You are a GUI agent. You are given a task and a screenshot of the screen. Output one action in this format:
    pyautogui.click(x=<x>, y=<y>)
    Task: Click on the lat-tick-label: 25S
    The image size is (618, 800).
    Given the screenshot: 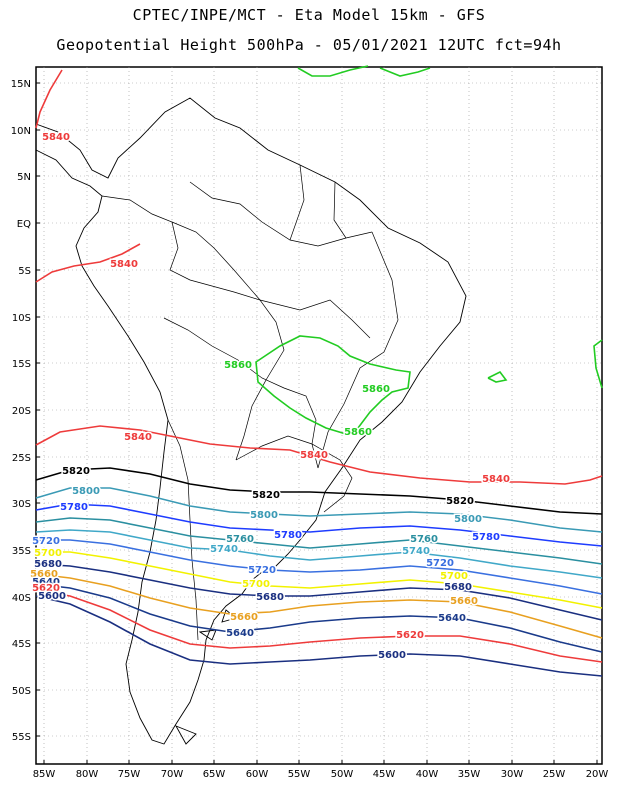 What is the action you would take?
    pyautogui.click(x=21, y=458)
    